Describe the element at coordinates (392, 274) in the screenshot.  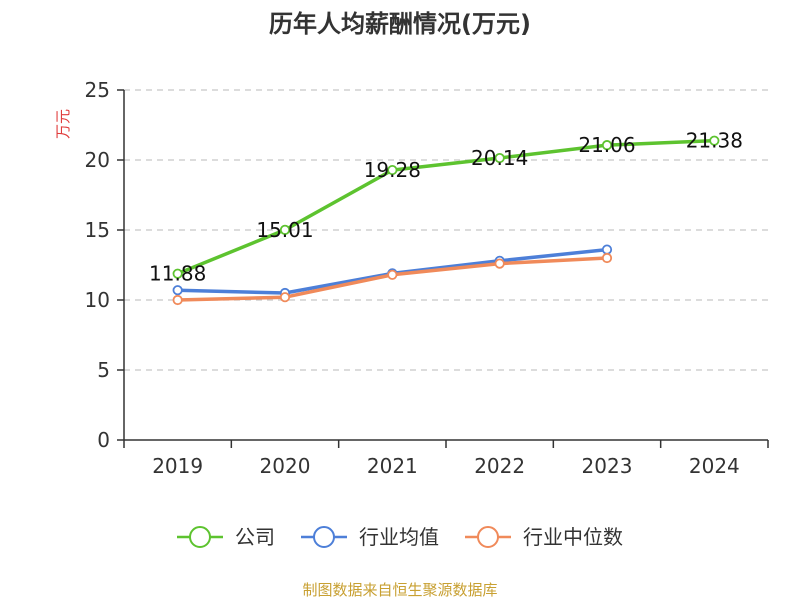
I see `series-2-point-2021` at that location.